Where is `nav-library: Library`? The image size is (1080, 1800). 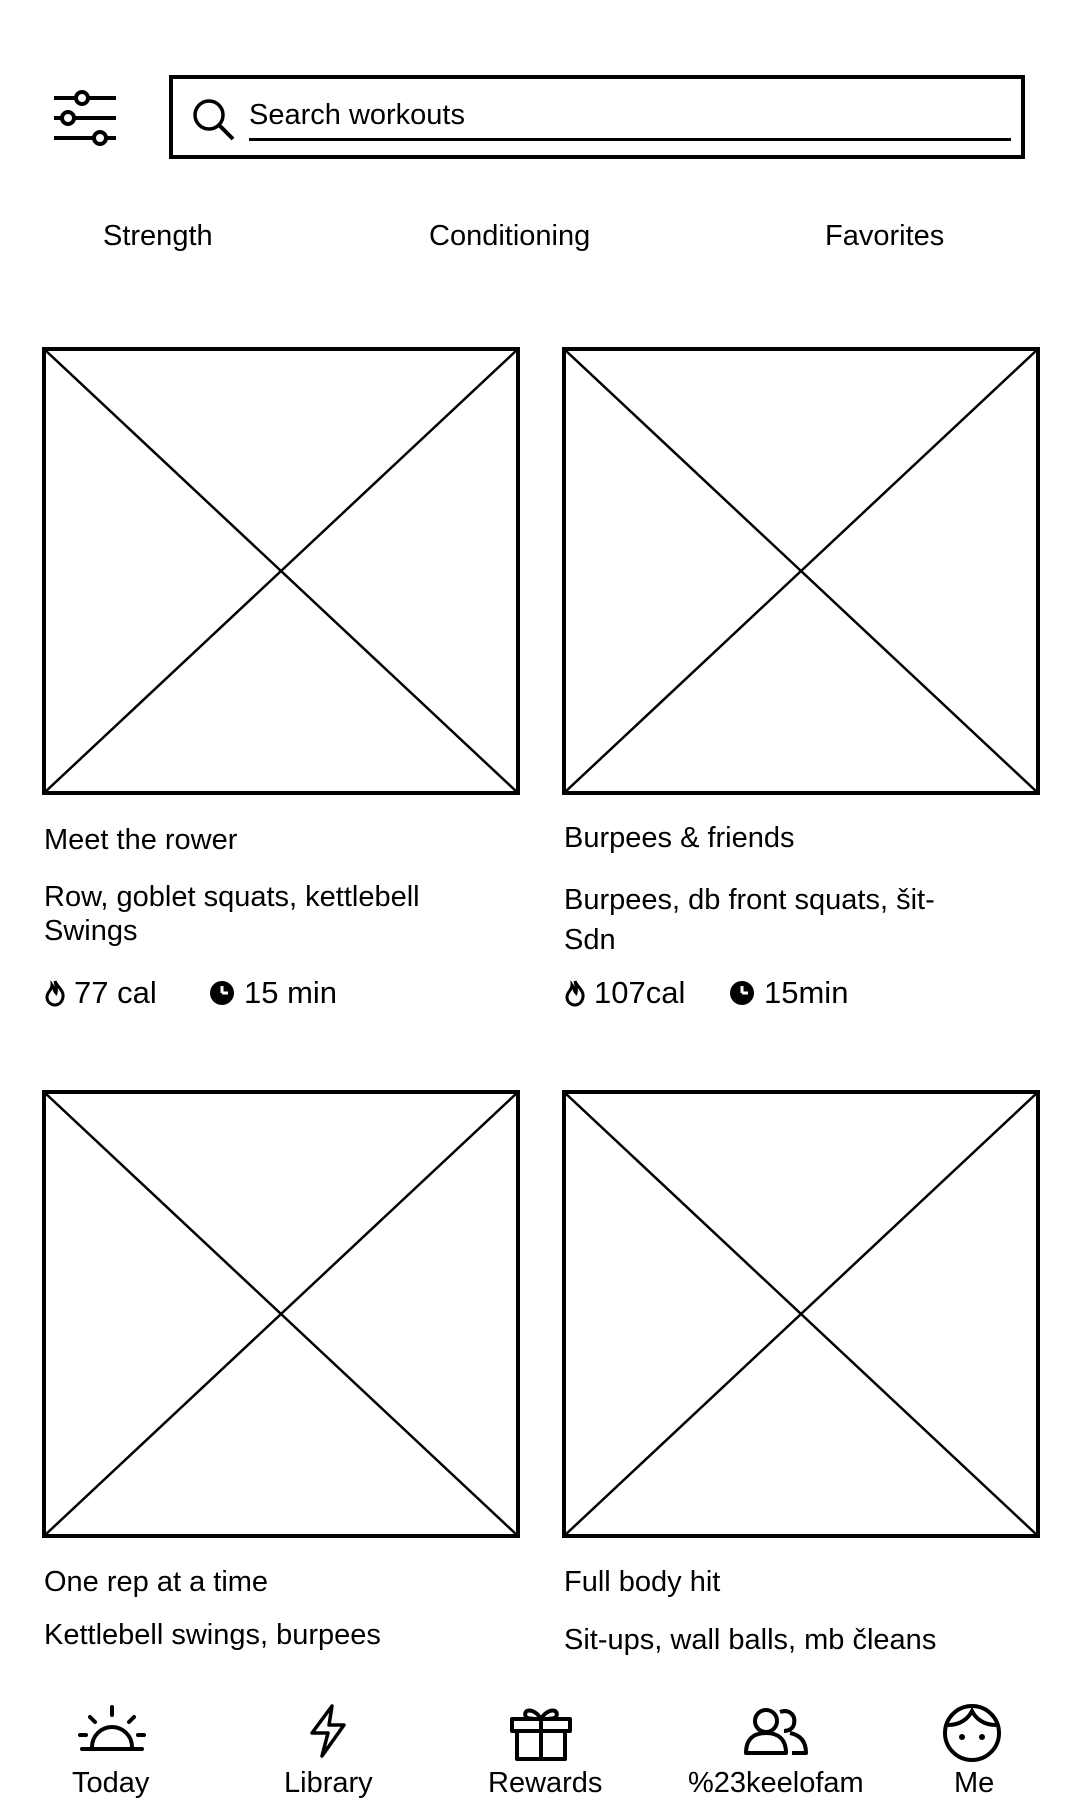
nav-library: Library is located at coordinates (335, 1747).